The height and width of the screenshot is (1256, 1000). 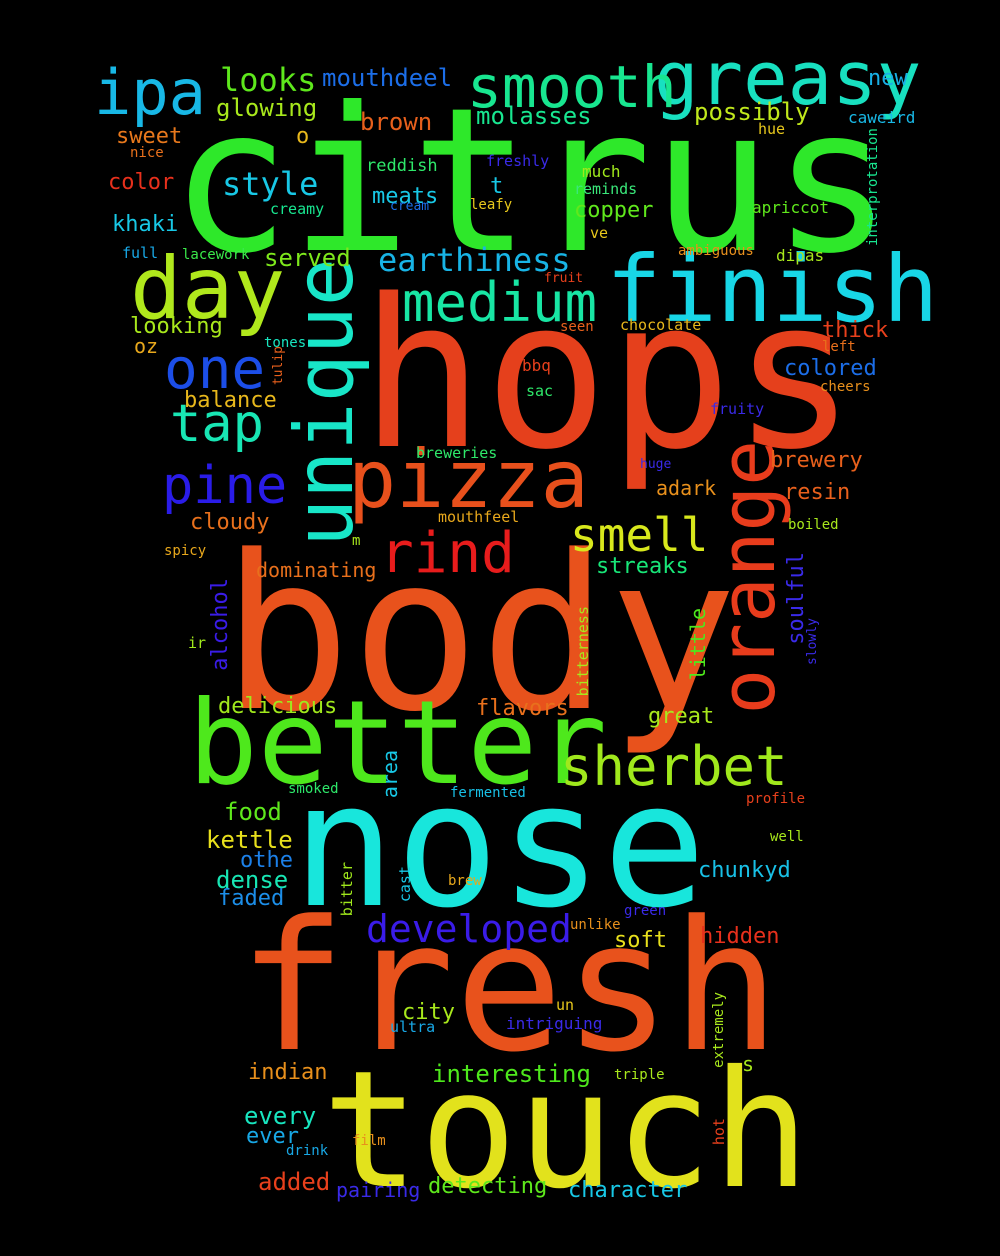 I want to click on word: area, so click(x=390, y=774).